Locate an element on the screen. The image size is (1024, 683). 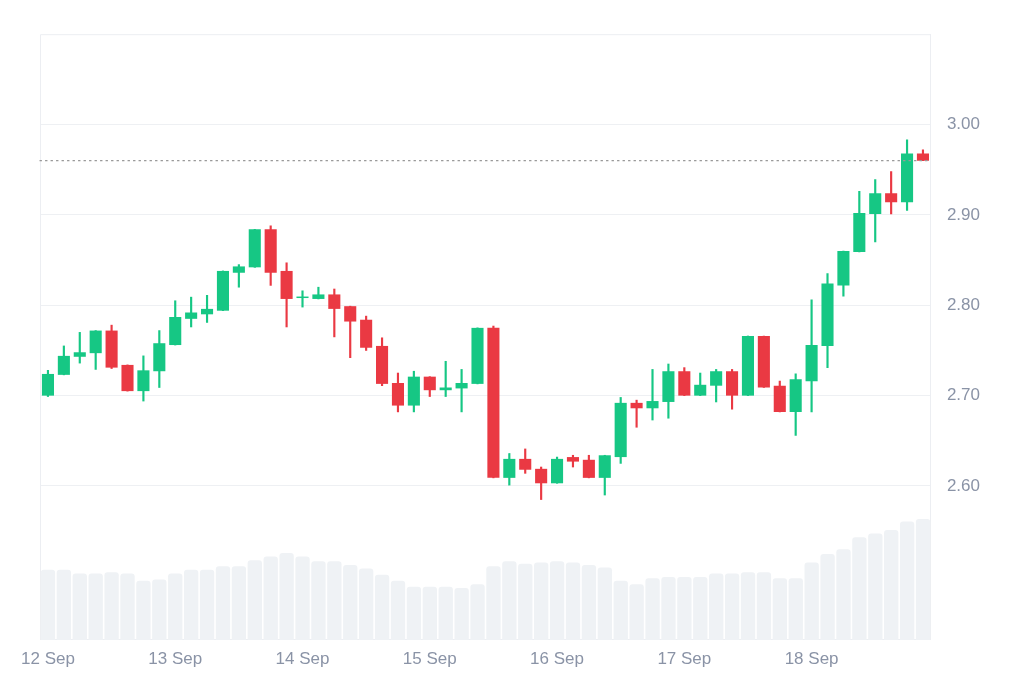
x-tick-label: 16 Sep is located at coordinates (557, 659).